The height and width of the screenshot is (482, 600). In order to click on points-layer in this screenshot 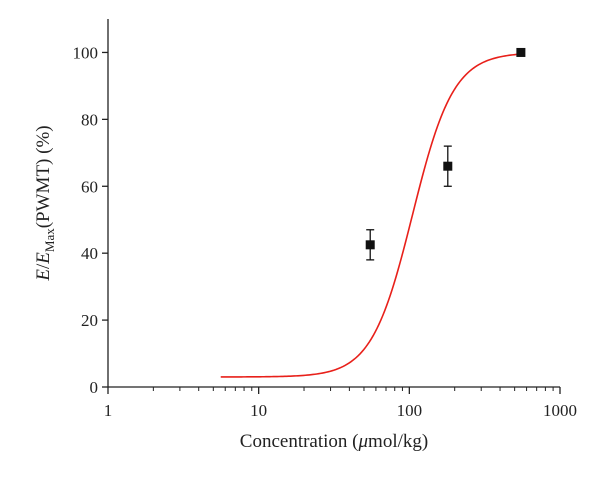, I will do `click(445, 154)`.